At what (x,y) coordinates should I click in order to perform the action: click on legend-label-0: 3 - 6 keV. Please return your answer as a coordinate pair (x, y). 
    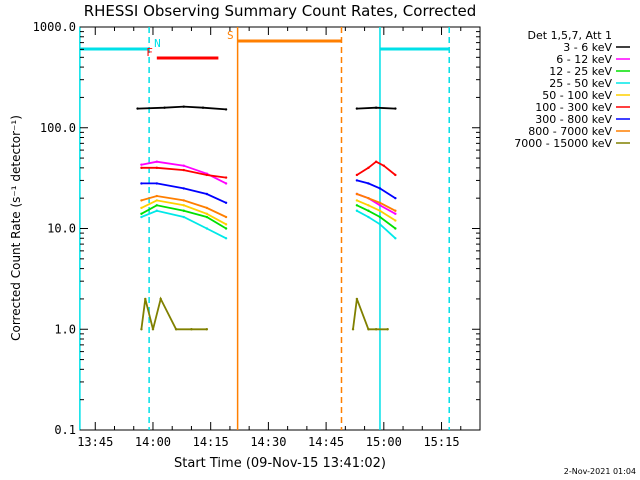
    Looking at the image, I should click on (587, 47).